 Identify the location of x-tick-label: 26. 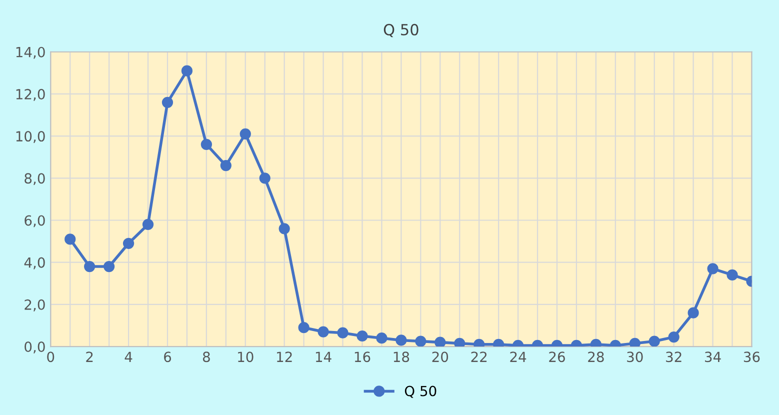
(557, 357).